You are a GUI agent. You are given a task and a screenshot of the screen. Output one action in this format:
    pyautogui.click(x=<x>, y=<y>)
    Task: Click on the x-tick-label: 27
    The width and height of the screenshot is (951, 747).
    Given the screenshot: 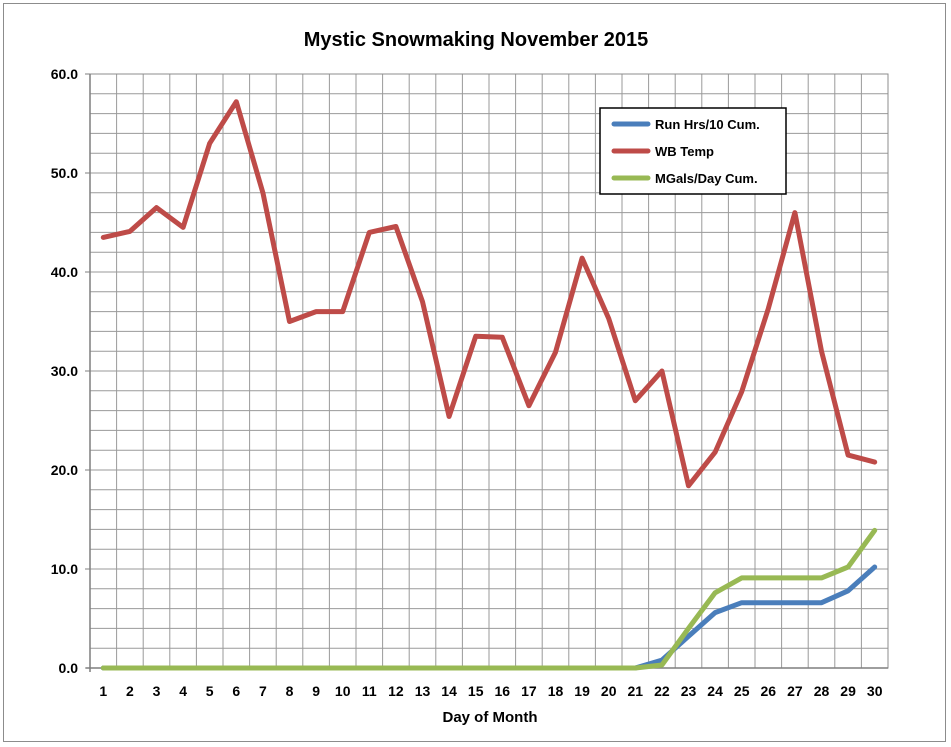 What is the action you would take?
    pyautogui.click(x=795, y=691)
    